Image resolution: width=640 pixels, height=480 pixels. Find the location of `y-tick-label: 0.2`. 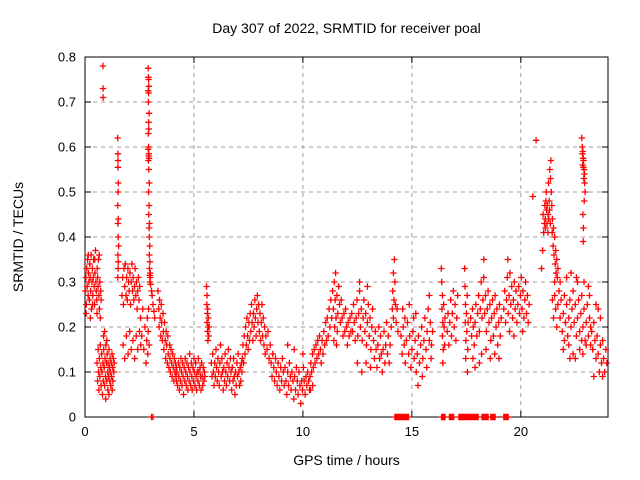

y-tick-label: 0.2 is located at coordinates (67, 327).